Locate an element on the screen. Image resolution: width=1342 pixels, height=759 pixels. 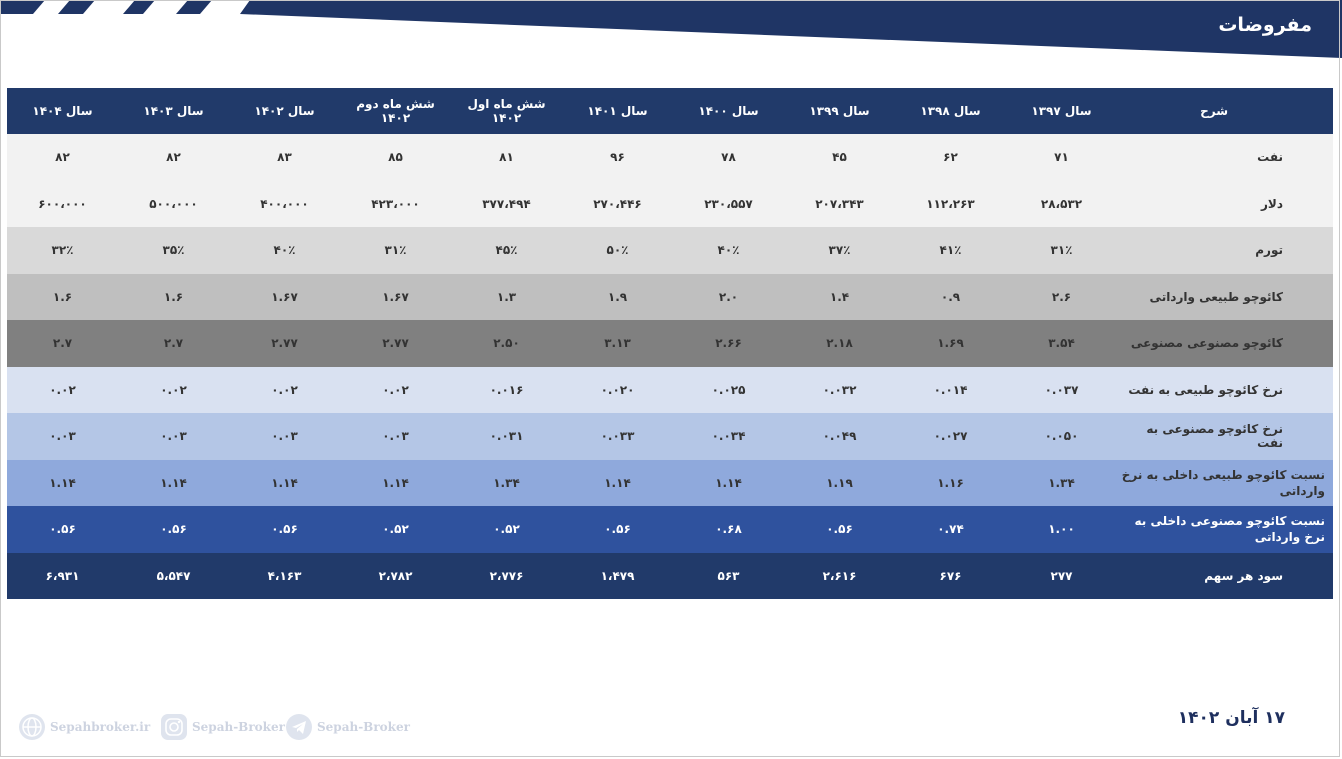
page-title: مفروضات is located at coordinates (1265, 25).